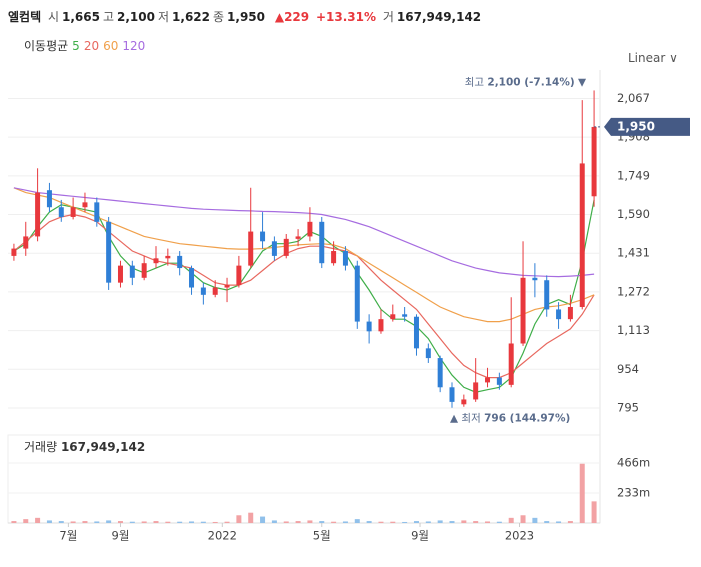  Describe the element at coordinates (25, 17) in the screenshot. I see `stock-name: 엘컴텍` at that location.